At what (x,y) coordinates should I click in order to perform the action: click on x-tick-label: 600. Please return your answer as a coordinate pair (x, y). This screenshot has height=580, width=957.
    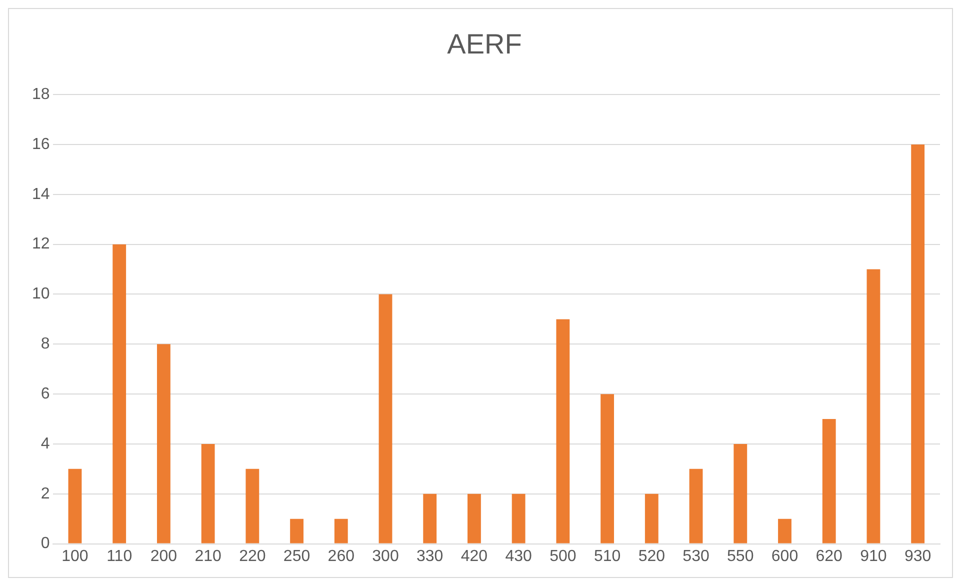
    Looking at the image, I should click on (784, 556).